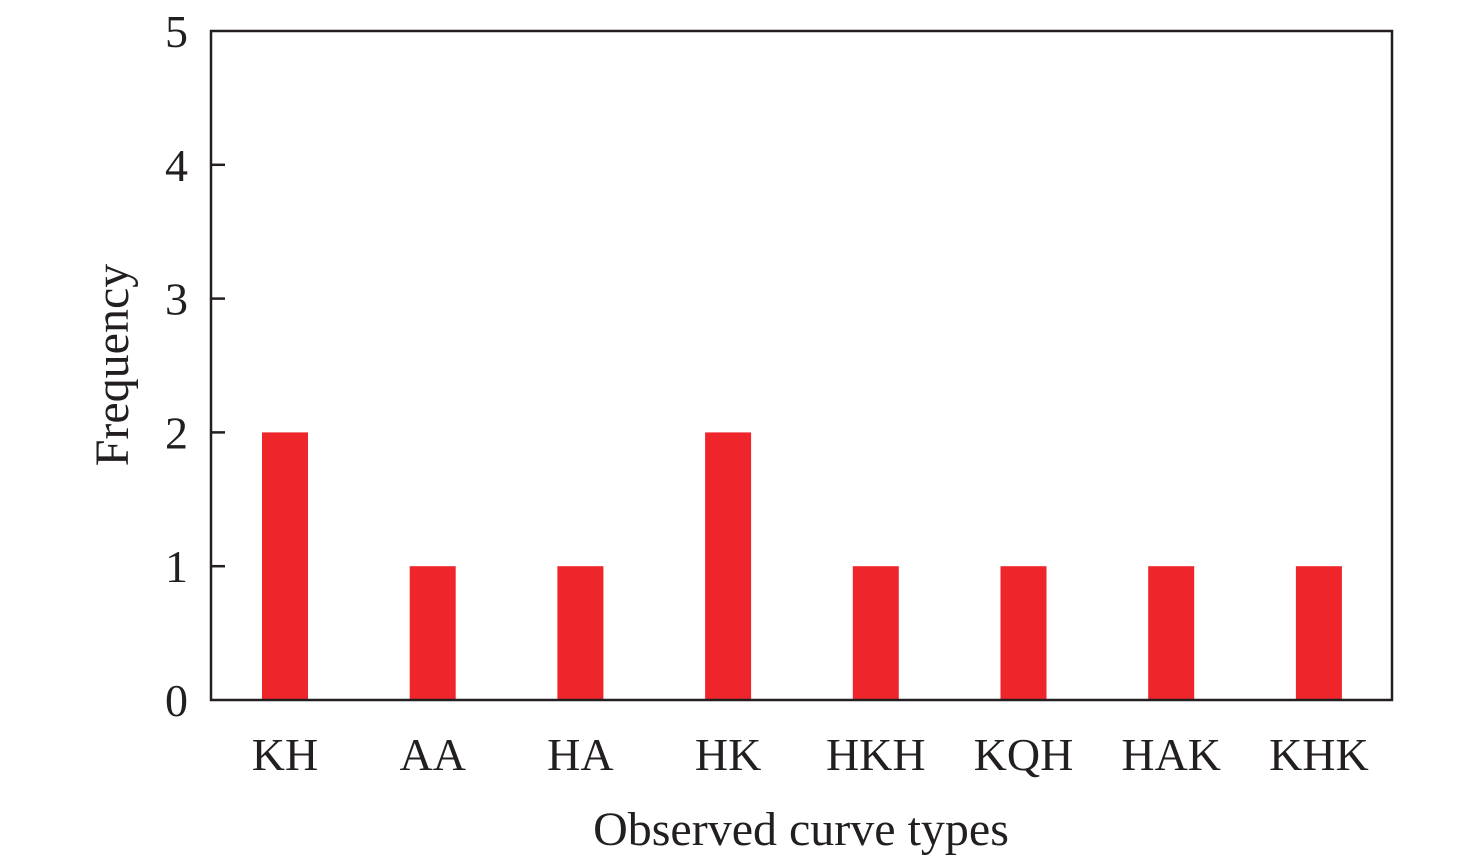 Image resolution: width=1476 pixels, height=860 pixels. I want to click on x-axis: KH AA HA HK HKH KQH HAK KHK, so click(810, 754).